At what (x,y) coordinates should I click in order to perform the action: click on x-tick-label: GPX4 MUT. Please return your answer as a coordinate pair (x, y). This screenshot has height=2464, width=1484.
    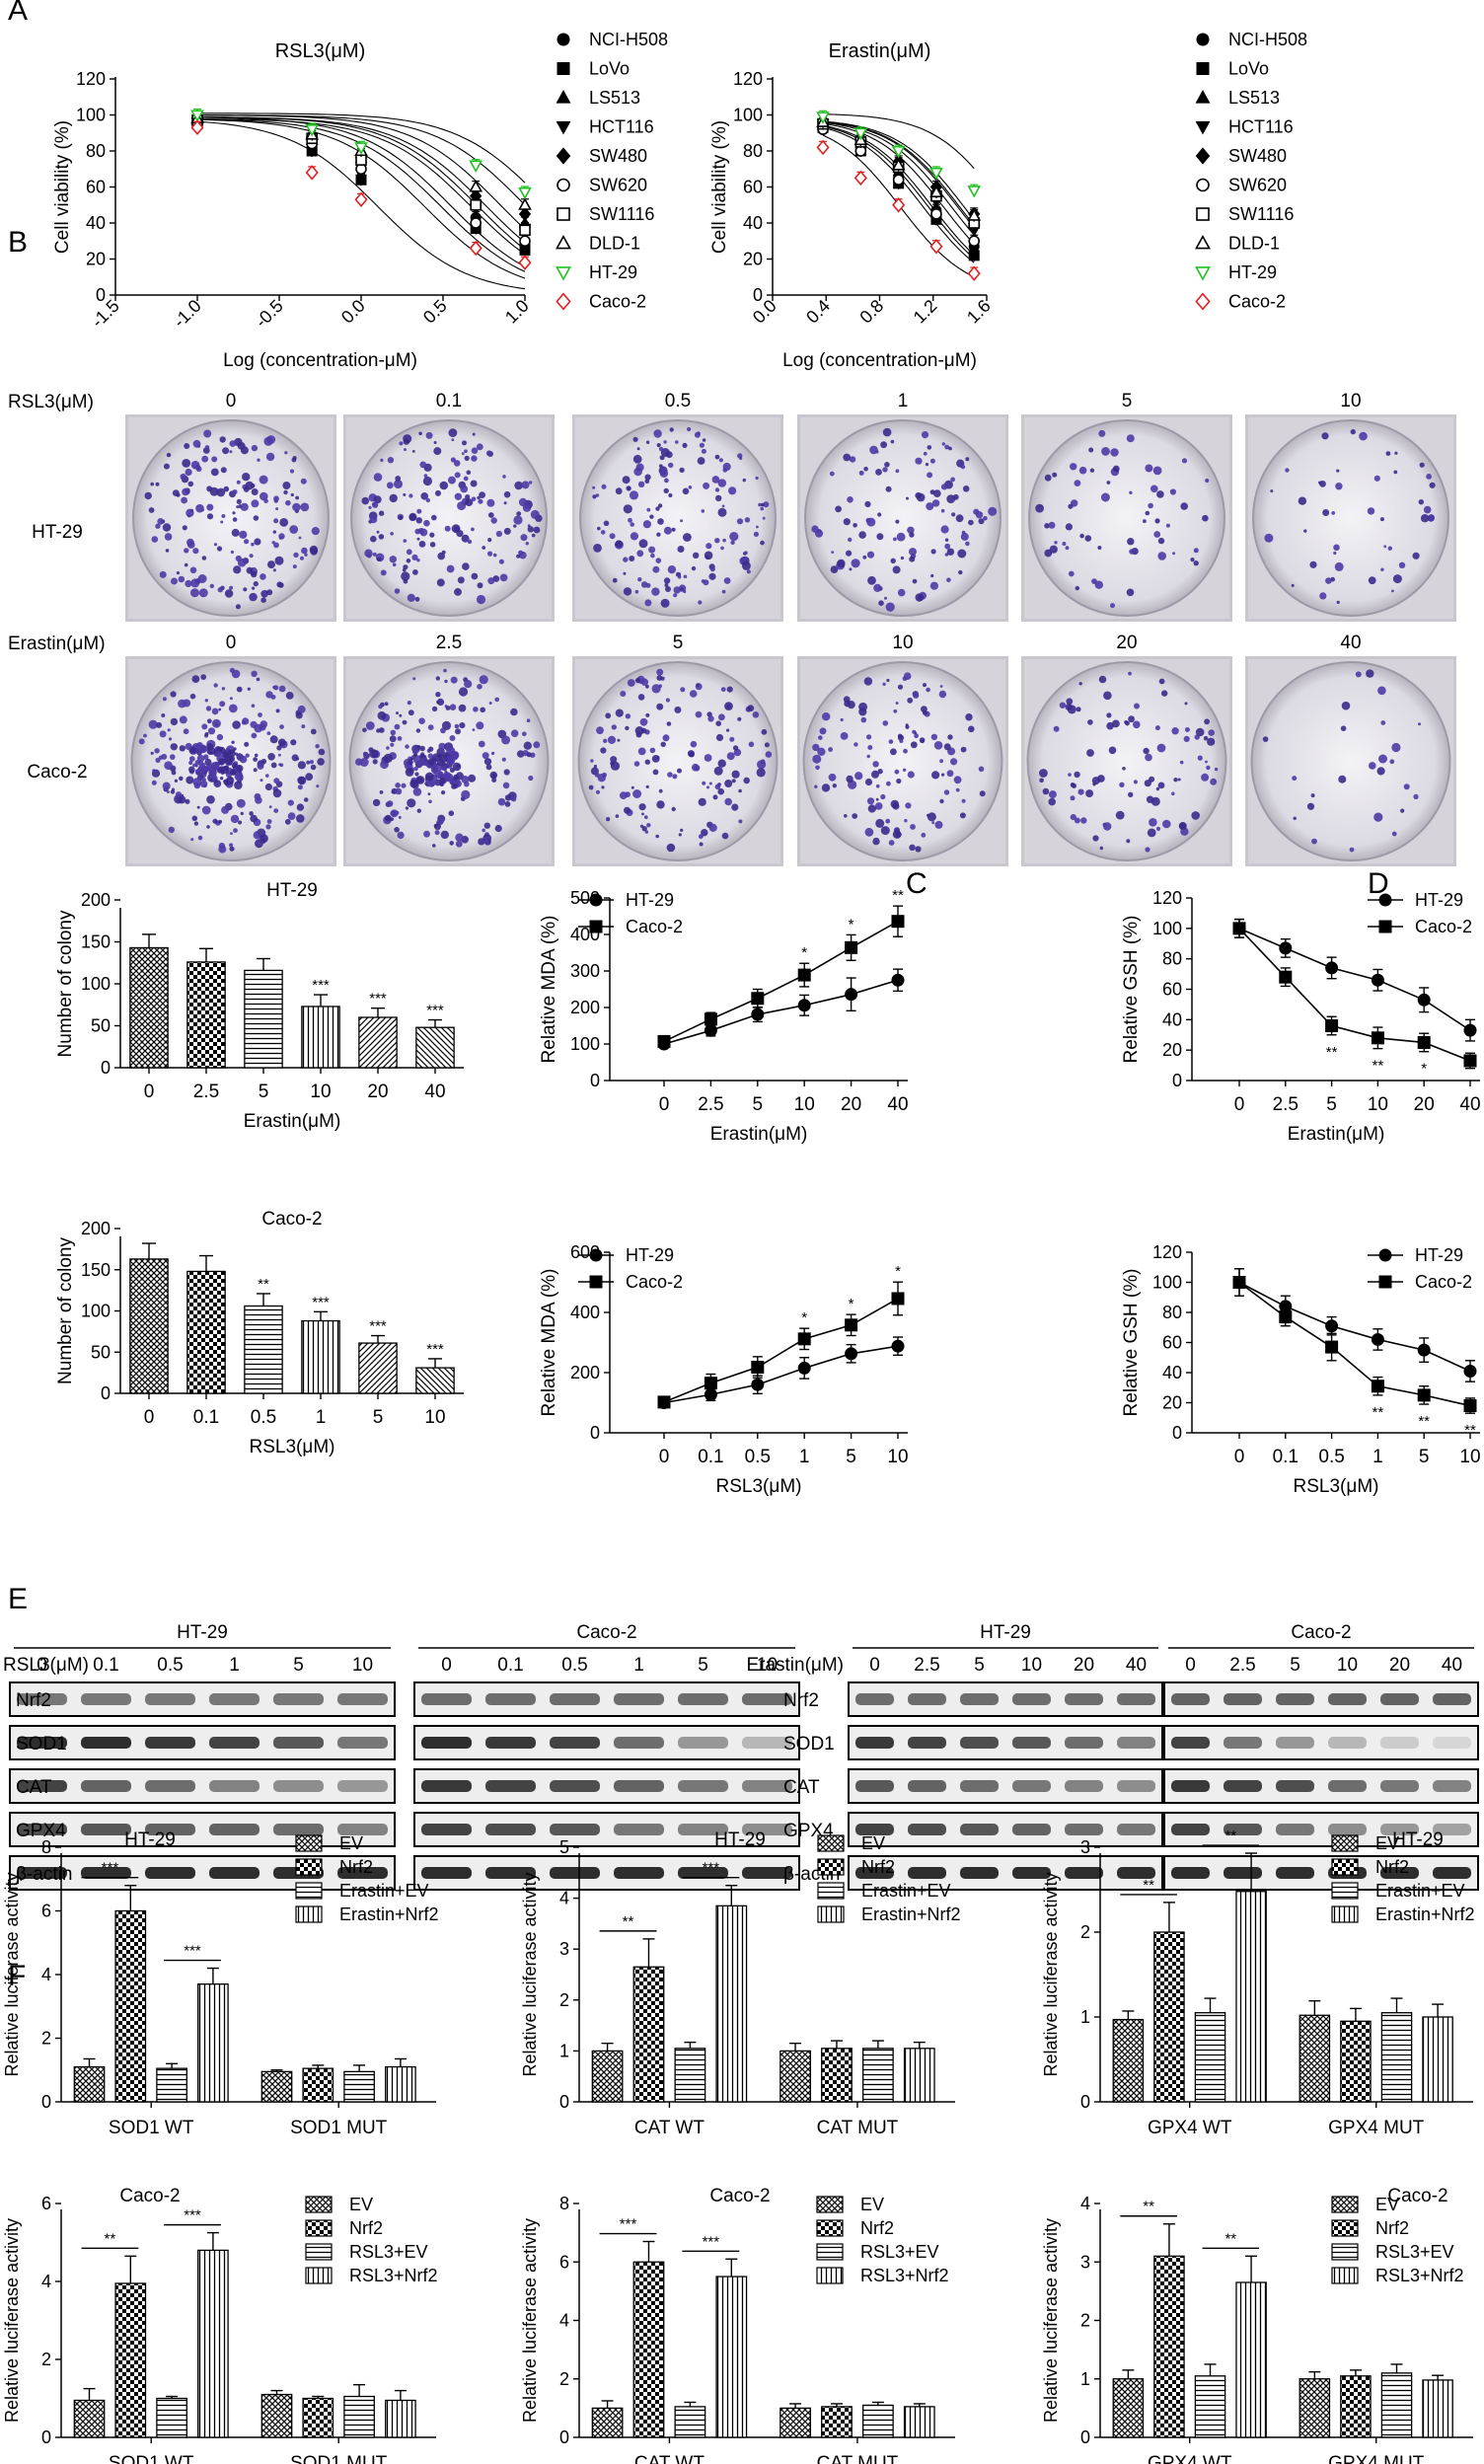
    Looking at the image, I should click on (1376, 2128).